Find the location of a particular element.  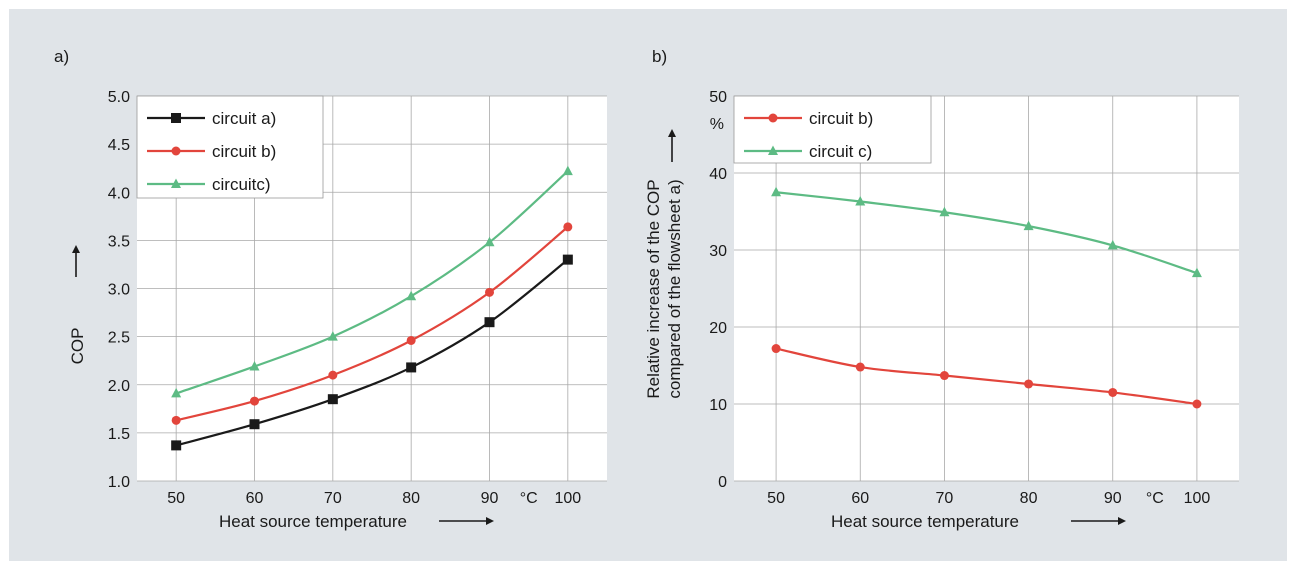

panel-b-x-tick-label: 80 is located at coordinates (1029, 498).